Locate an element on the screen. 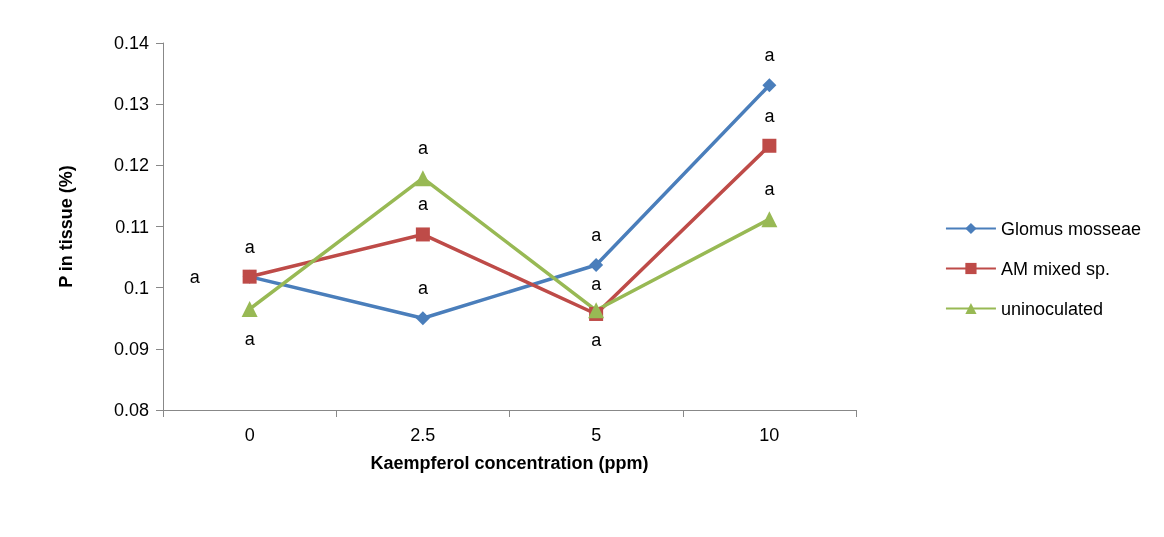 The image size is (1164, 537). y-tick-label: 0.09 is located at coordinates (131, 348).